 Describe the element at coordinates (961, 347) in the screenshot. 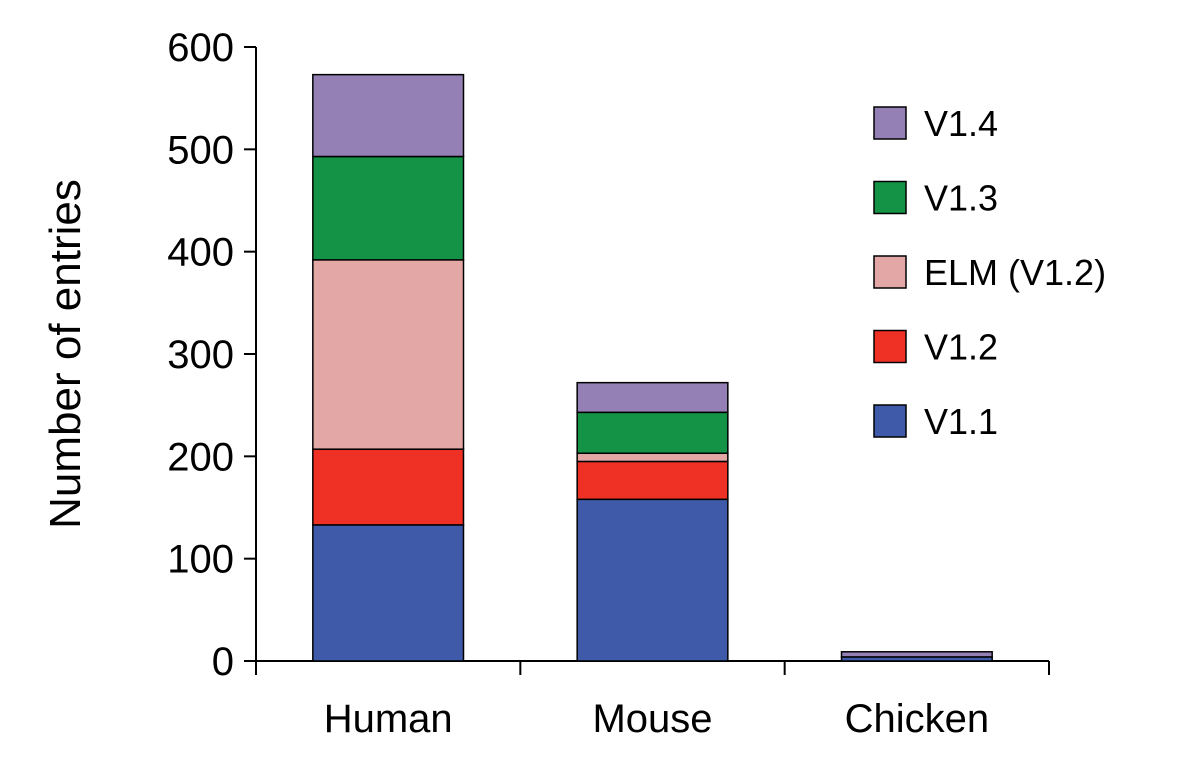

I see `legend-label: V1.2` at that location.